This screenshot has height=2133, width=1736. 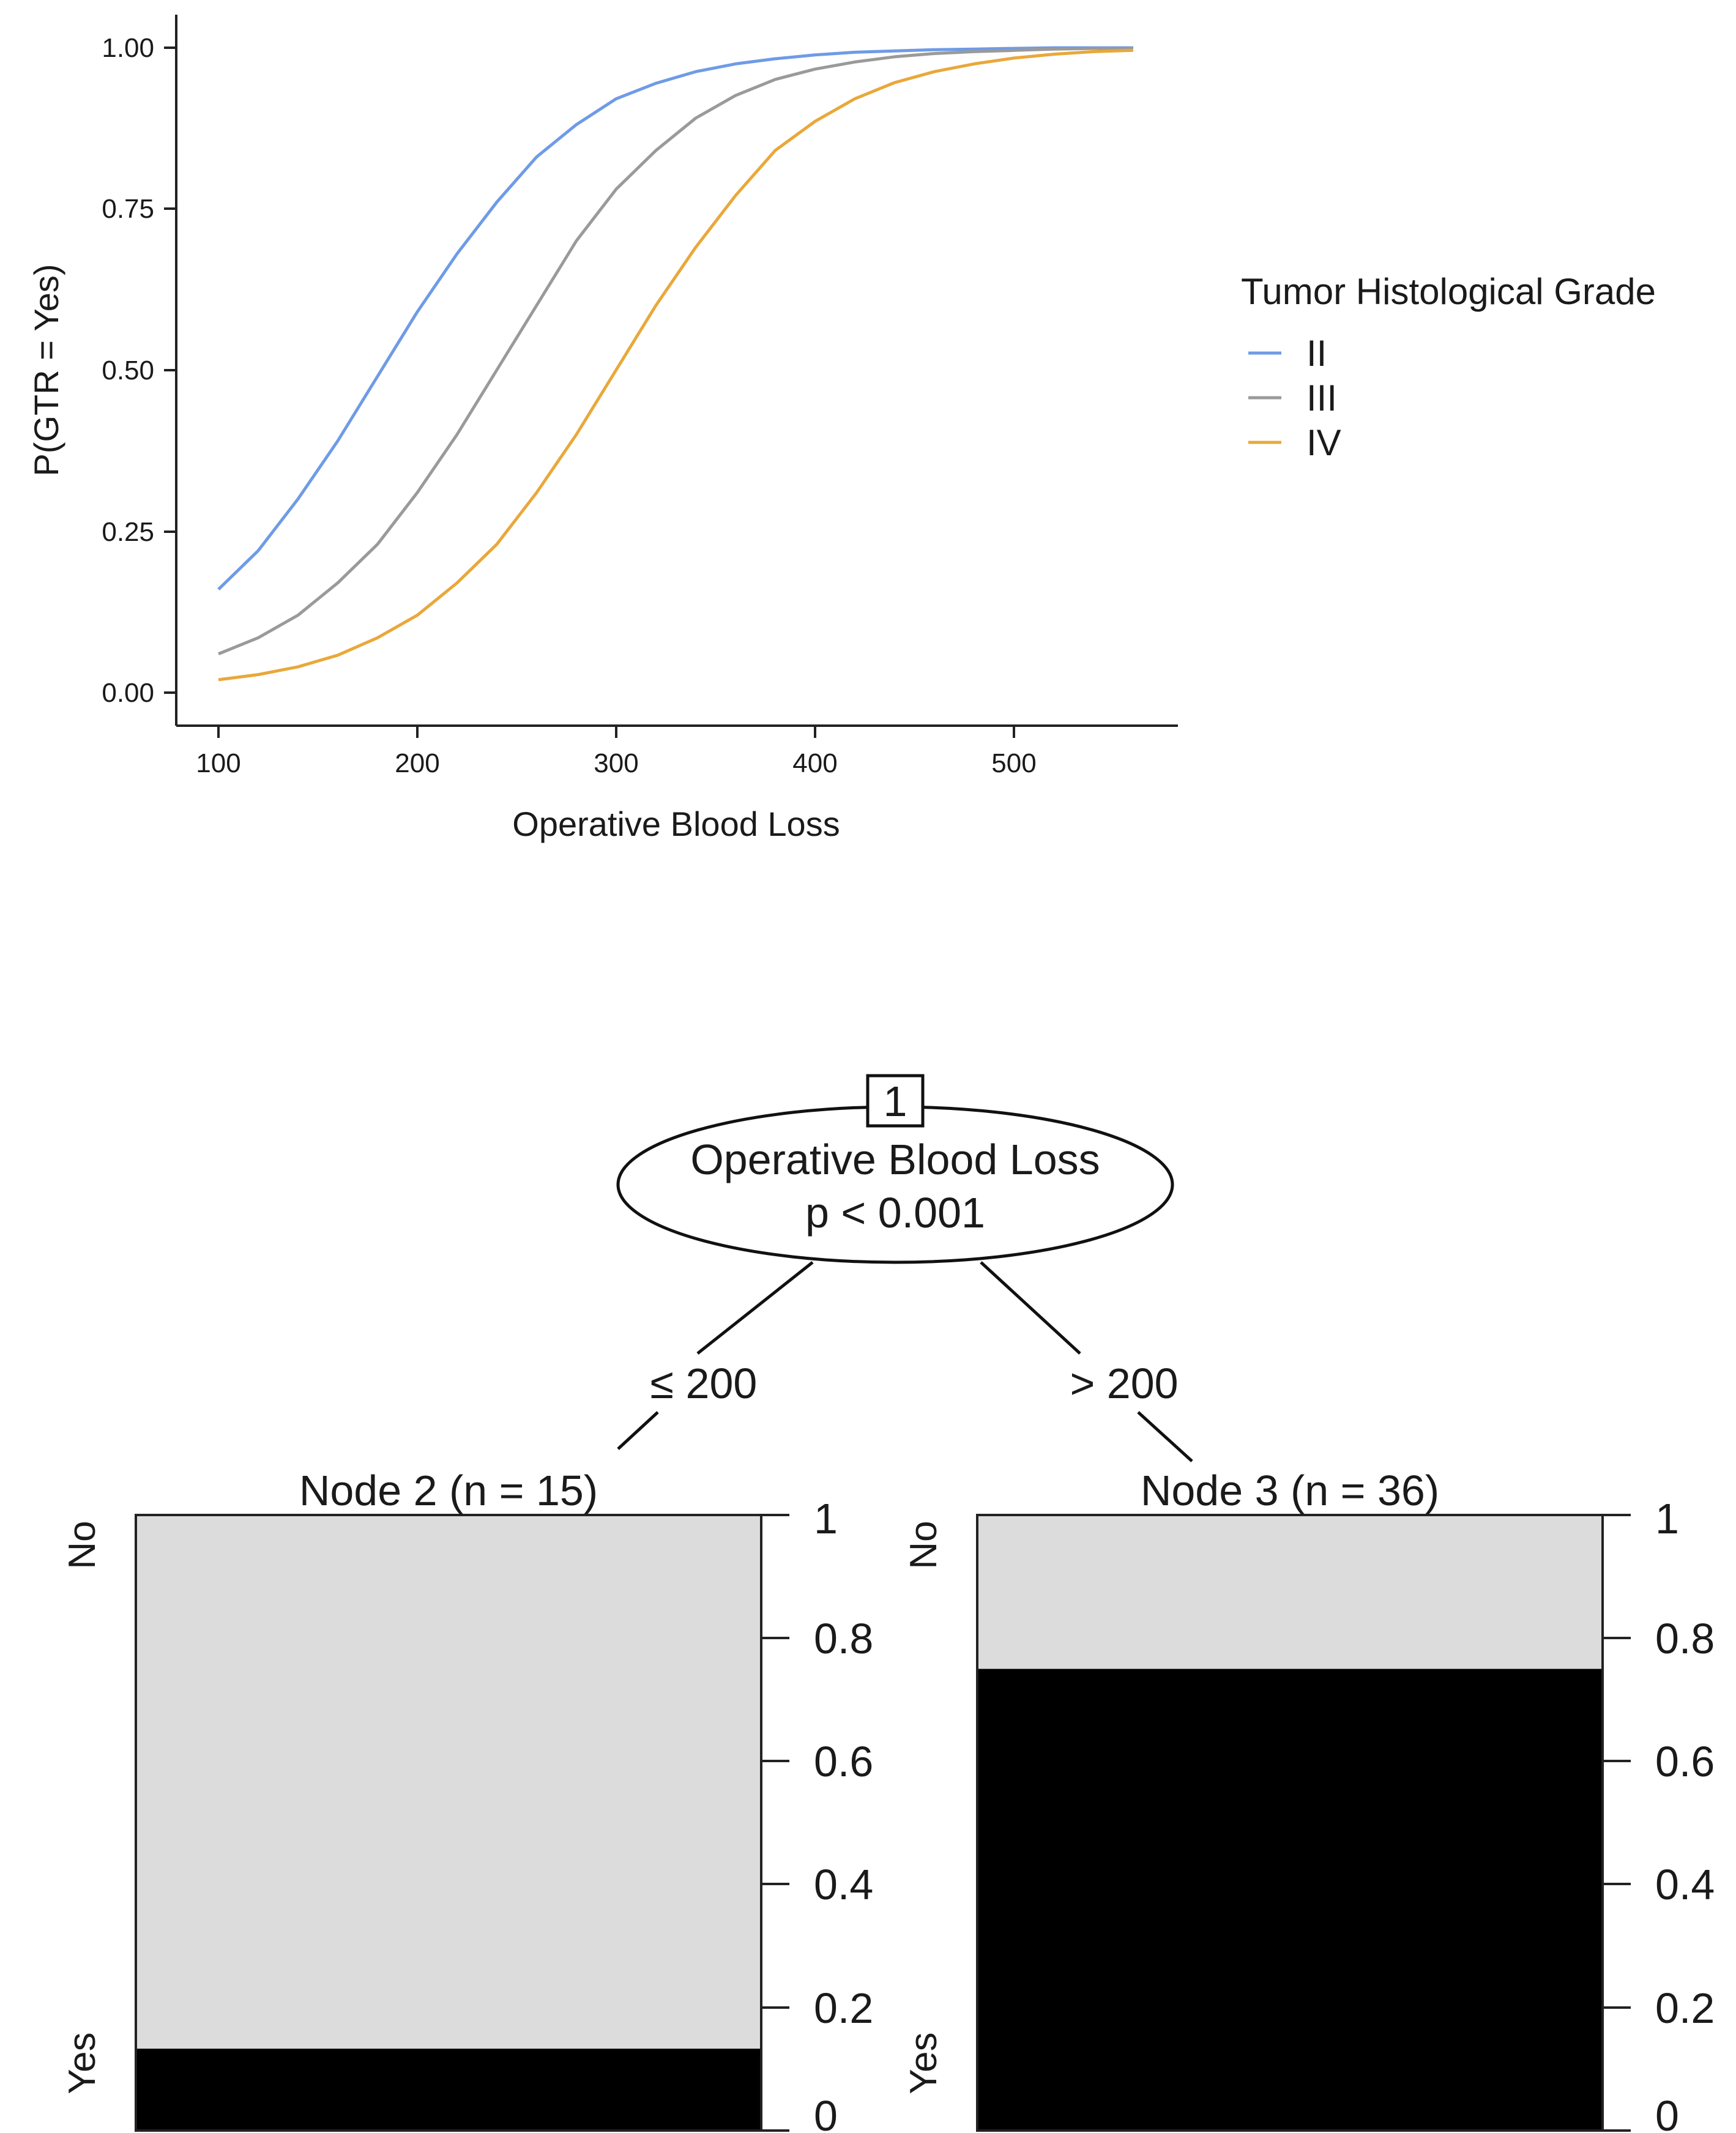 What do you see at coordinates (1316, 353) in the screenshot?
I see `legend-label-grade-ii: II` at bounding box center [1316, 353].